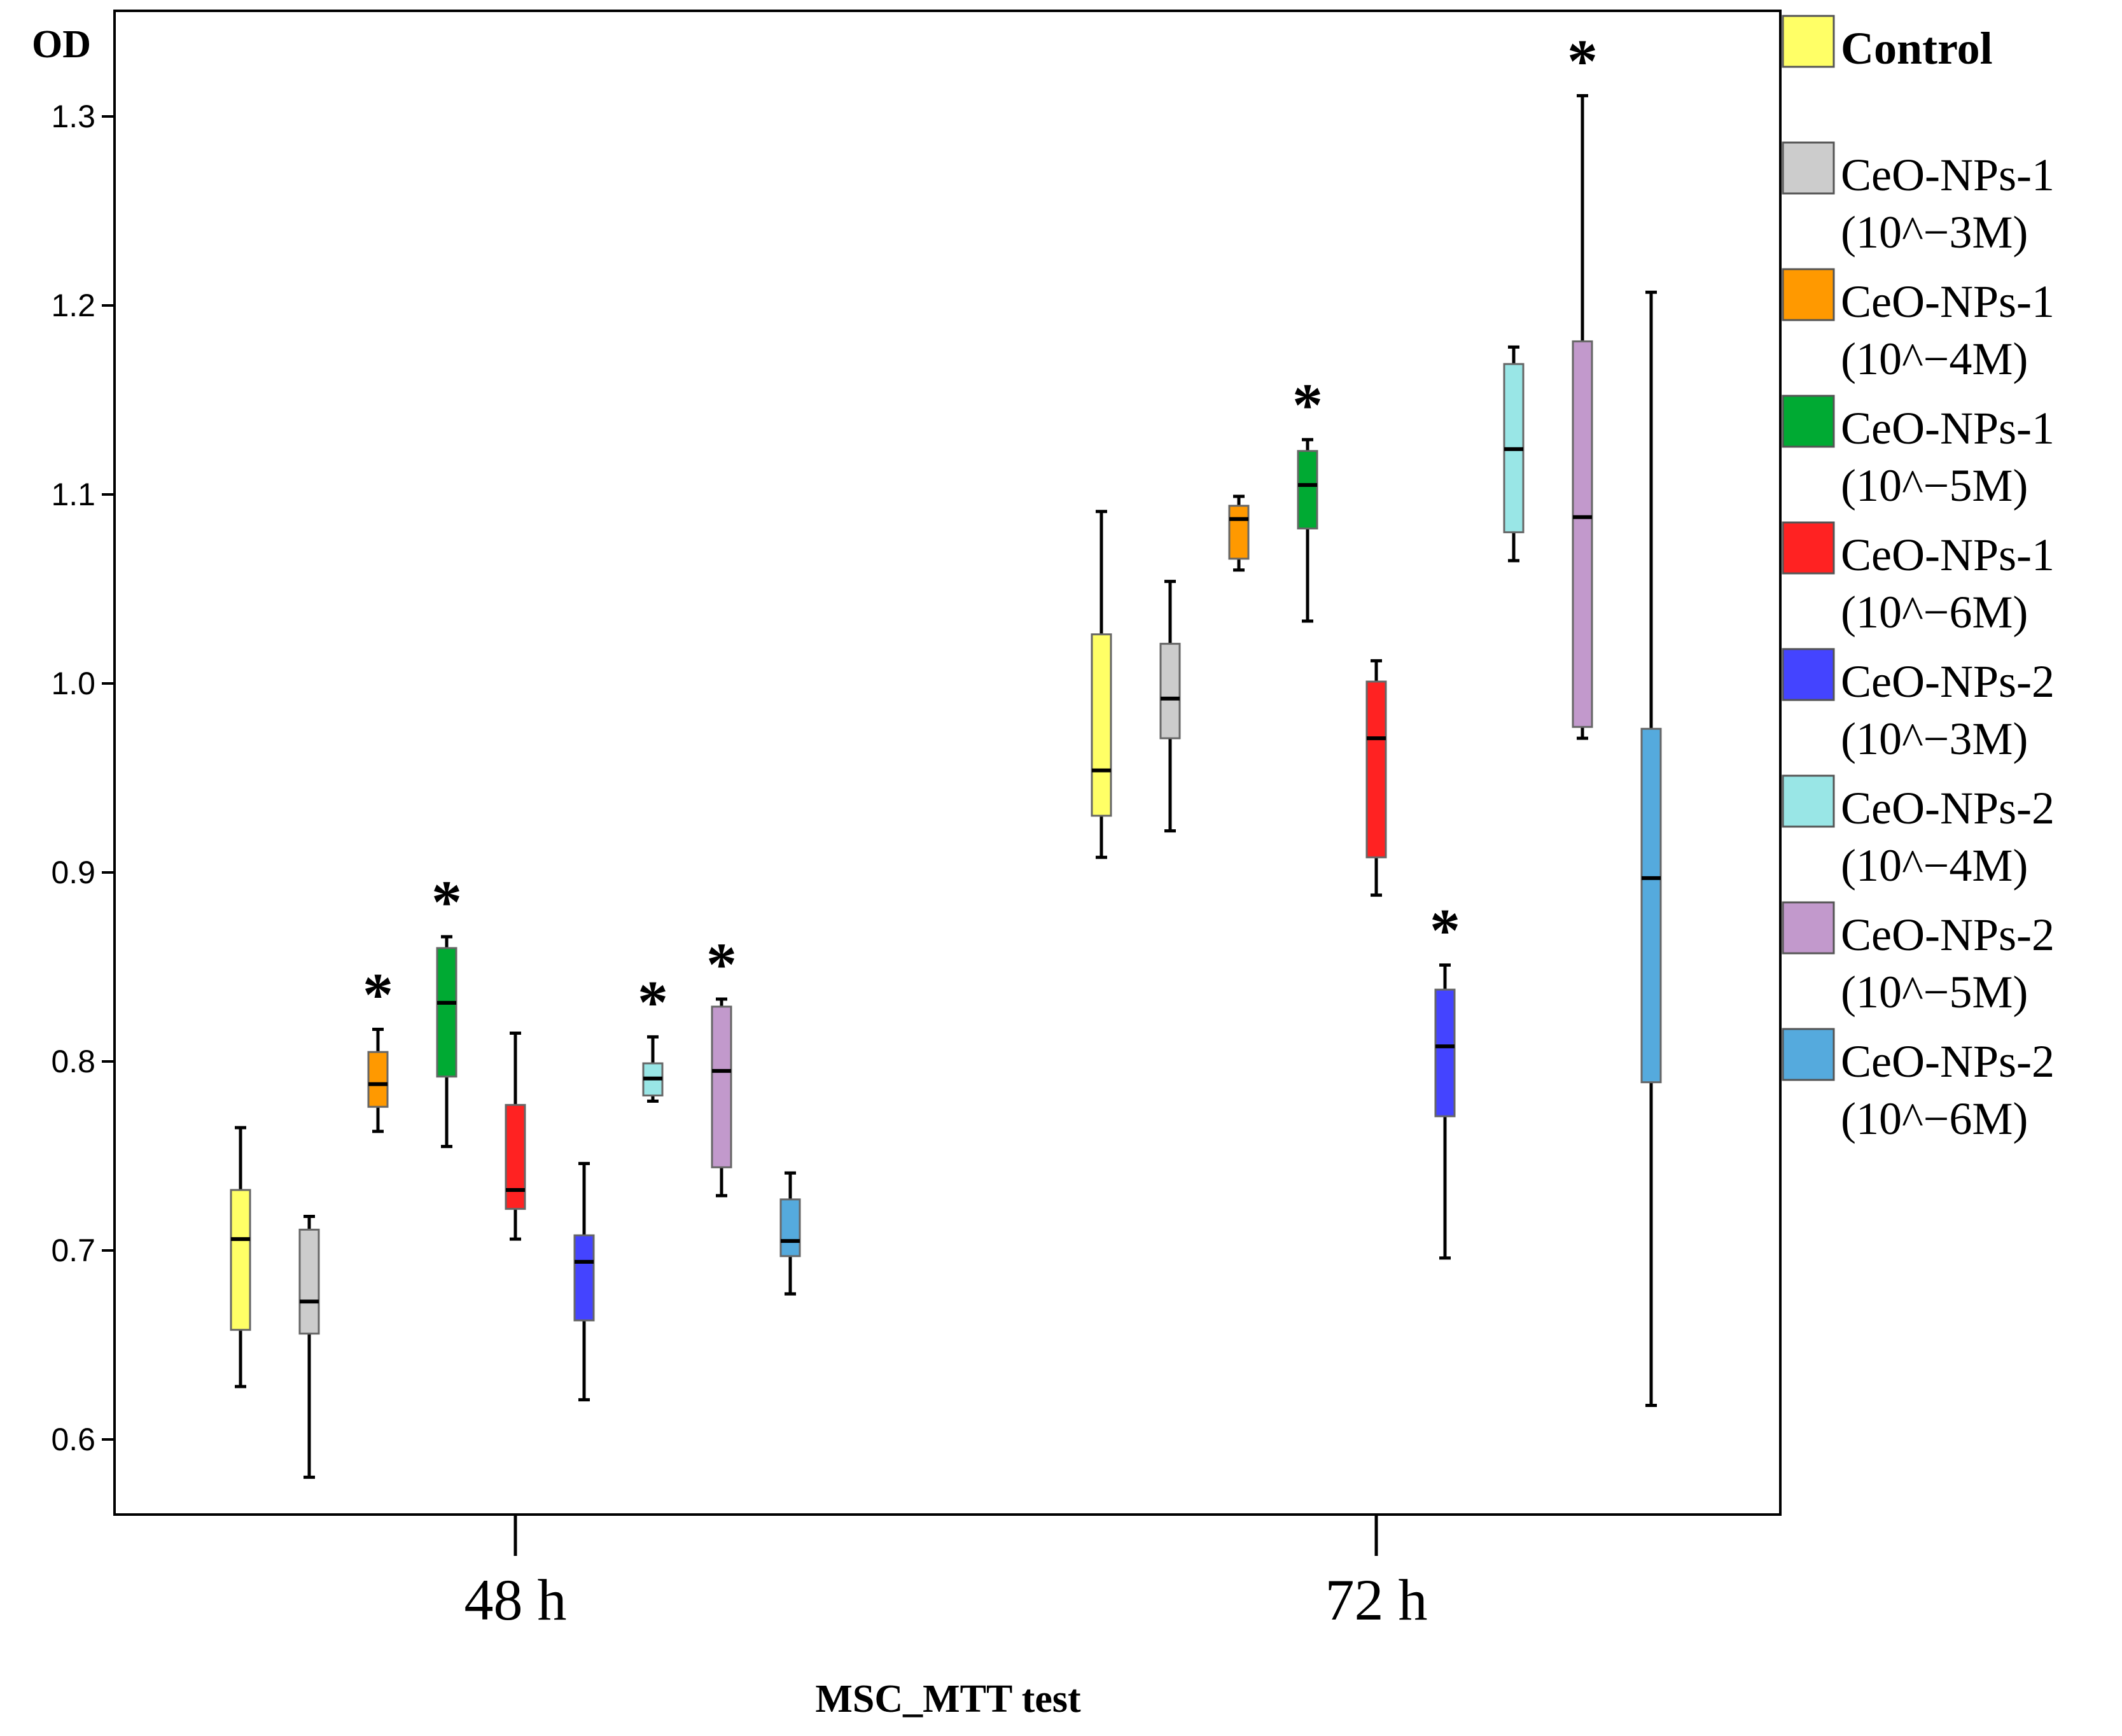  What do you see at coordinates (73, 1061) in the screenshot?
I see `y-tick-label: 0.8` at bounding box center [73, 1061].